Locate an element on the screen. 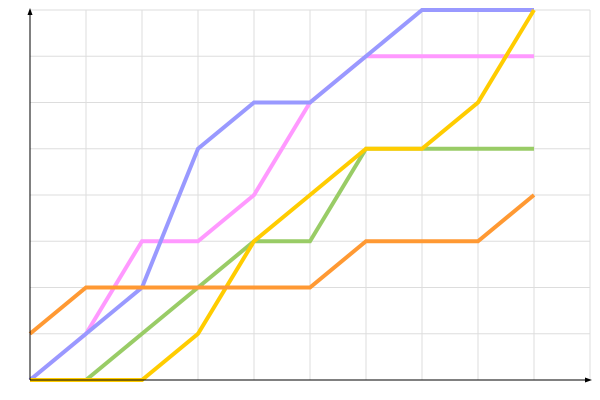 This screenshot has height=400, width=600. x-axis-arrow-icon is located at coordinates (588, 380).